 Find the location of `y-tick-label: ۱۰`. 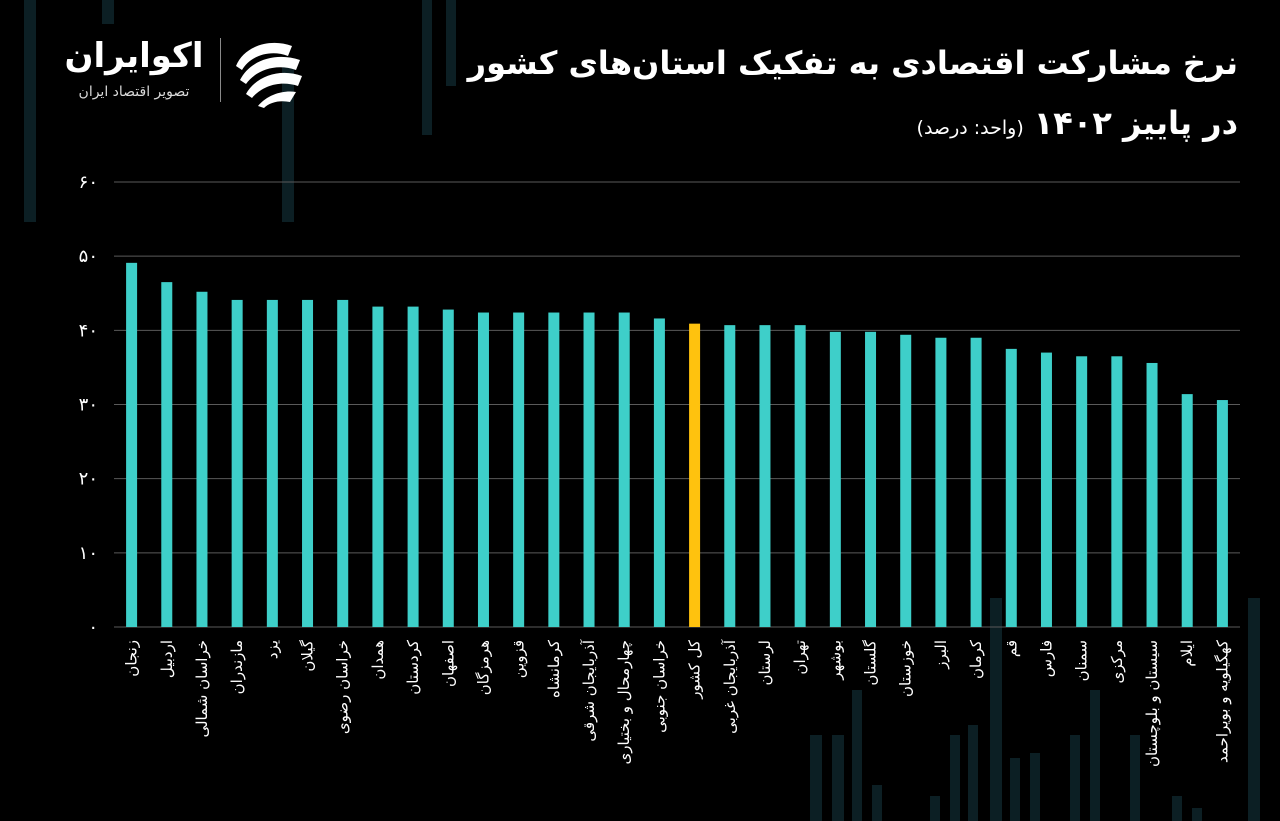

y-tick-label: ۱۰ is located at coordinates (88, 553).